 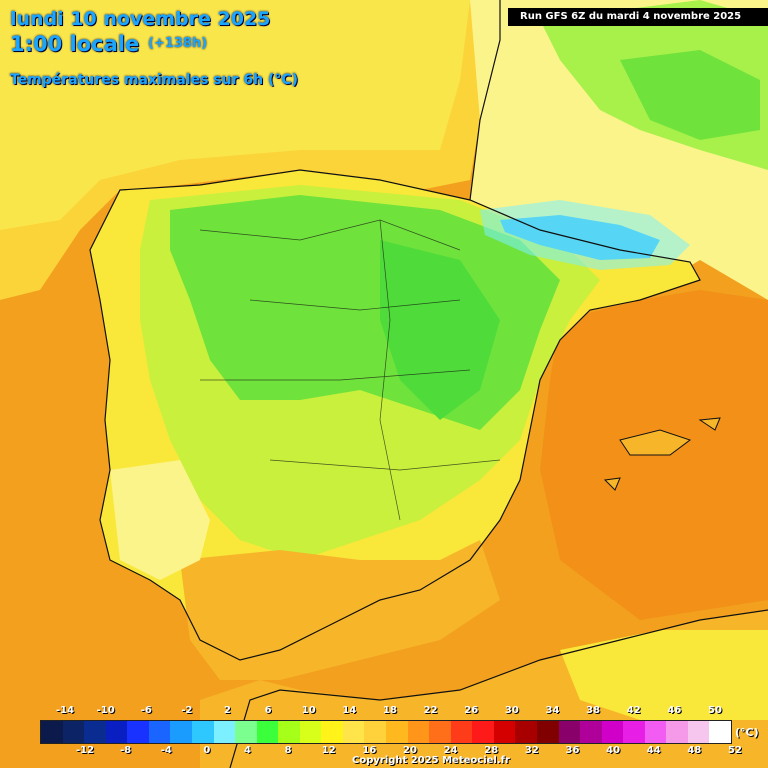 What do you see at coordinates (369, 750) in the screenshot?
I see `legend-bottom-label: 16` at bounding box center [369, 750].